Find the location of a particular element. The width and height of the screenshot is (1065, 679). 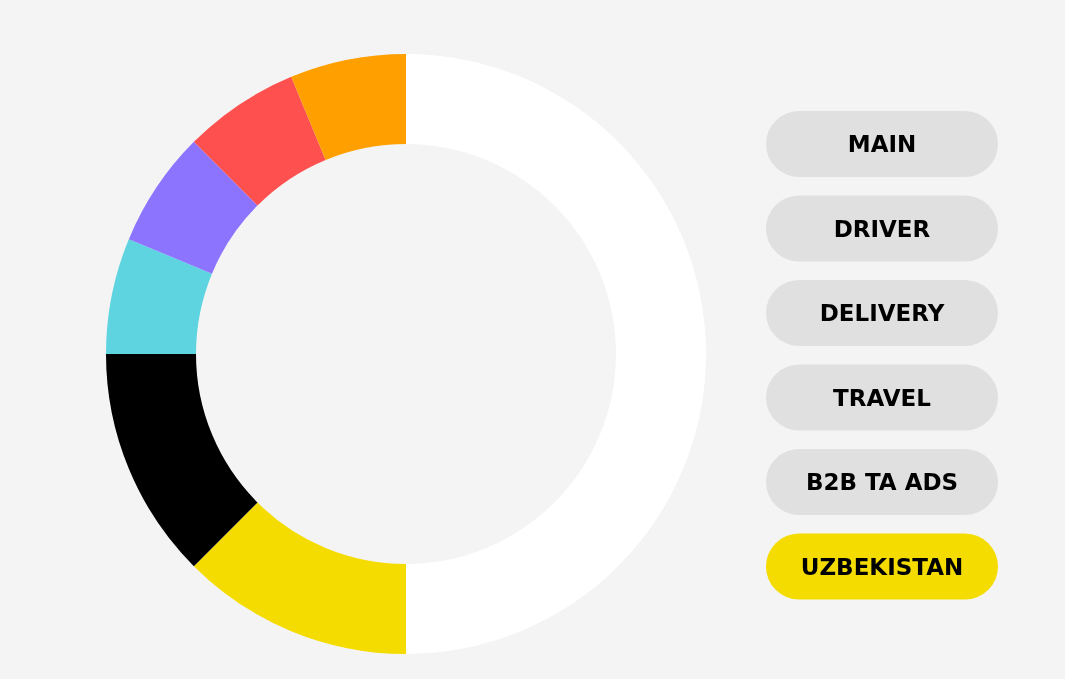

tab-button: TRAVEL is located at coordinates (882, 397).